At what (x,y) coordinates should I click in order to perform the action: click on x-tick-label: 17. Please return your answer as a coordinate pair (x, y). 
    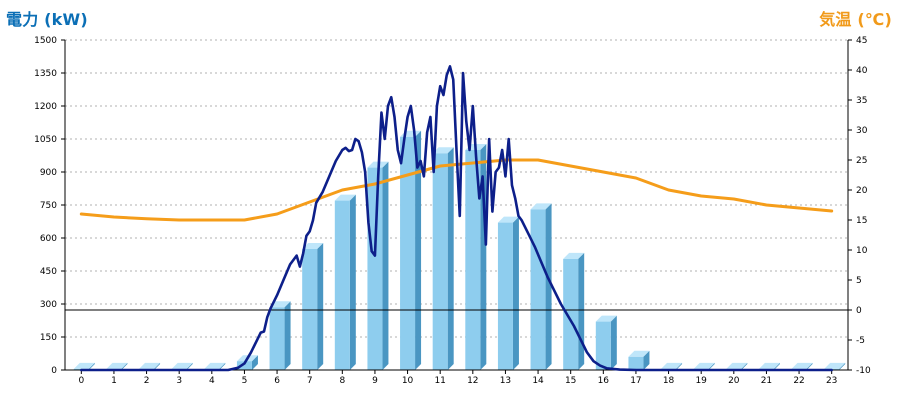
    Looking at the image, I should click on (635, 381).